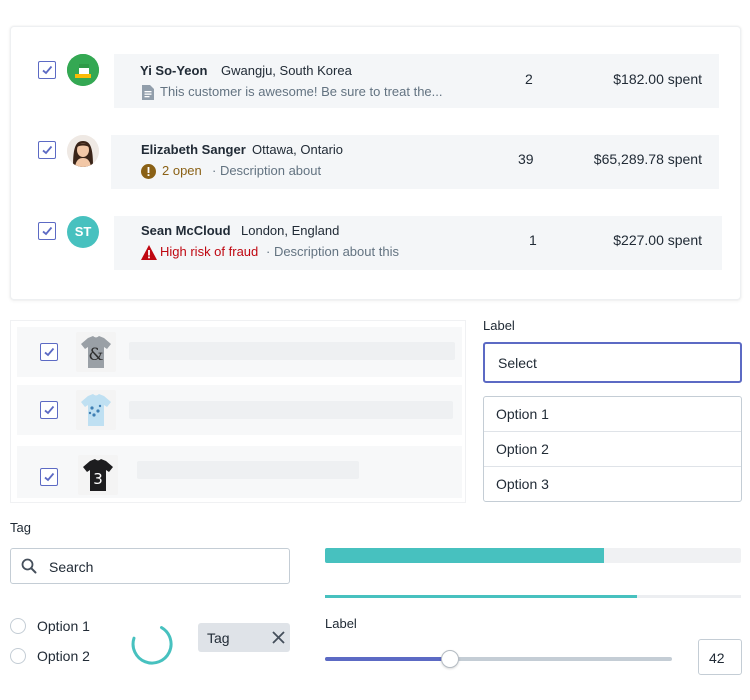  I want to click on select-dropdown: Select, so click(612, 362).